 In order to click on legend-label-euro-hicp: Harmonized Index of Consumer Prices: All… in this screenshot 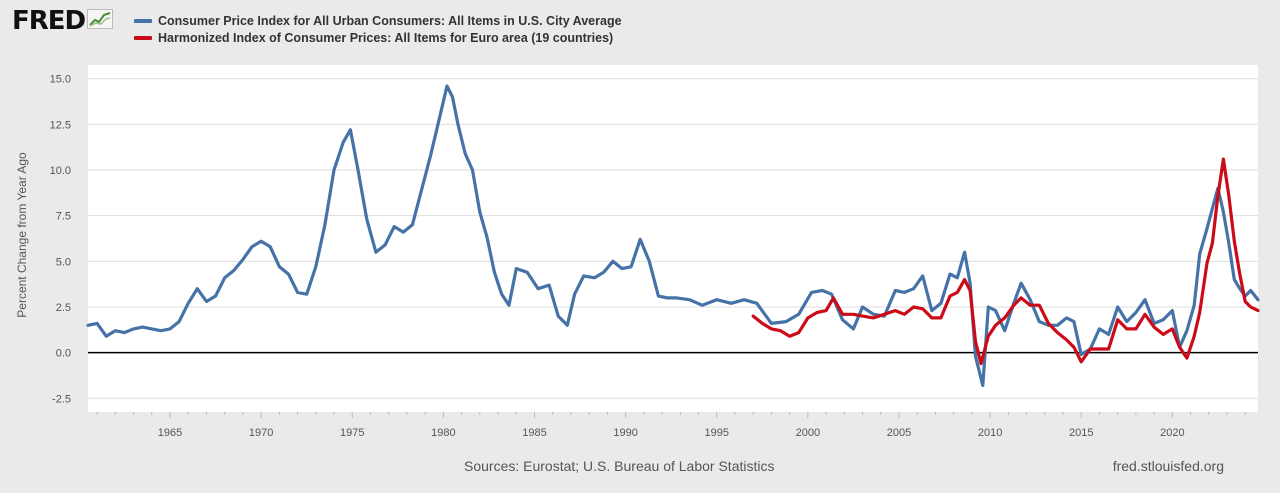, I will do `click(386, 37)`.